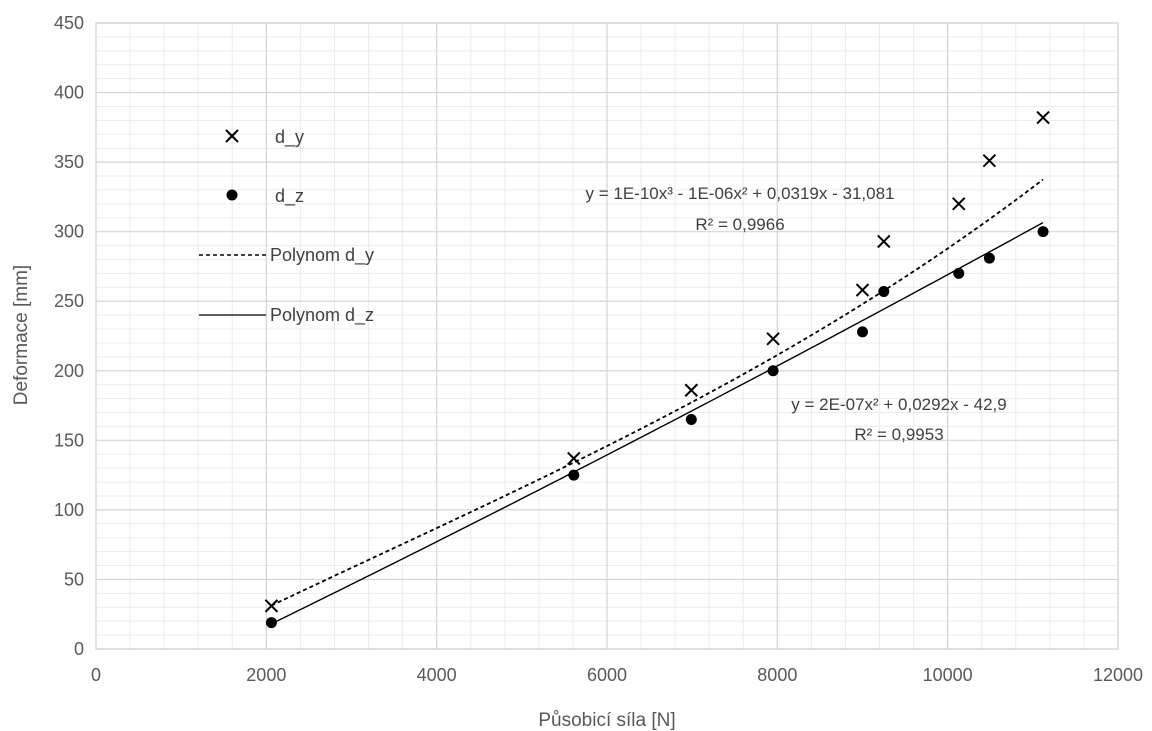 Image resolution: width=1152 pixels, height=731 pixels. Describe the element at coordinates (69, 162) in the screenshot. I see `y-tick-label: 350` at that location.